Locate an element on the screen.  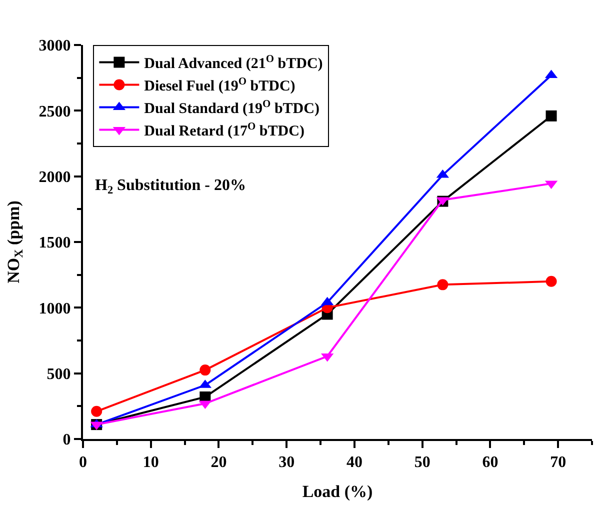
y-tick-label: 2000 is located at coordinates (54, 177).